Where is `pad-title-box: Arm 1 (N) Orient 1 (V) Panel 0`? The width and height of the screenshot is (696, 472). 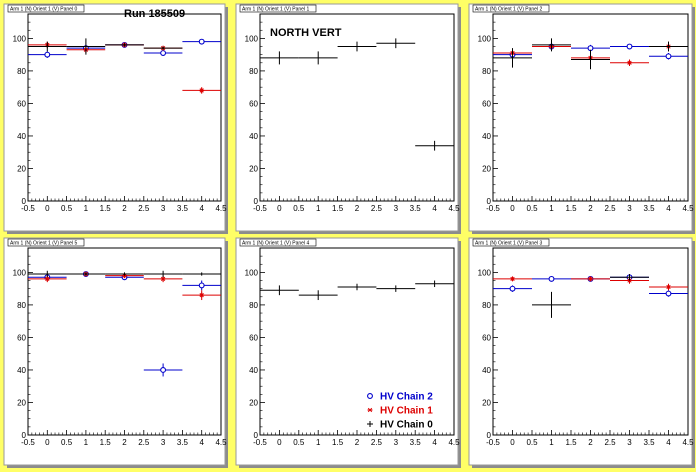
pad-title-box: Arm 1 (N) Orient 1 (V) Panel 0 is located at coordinates (46, 8).